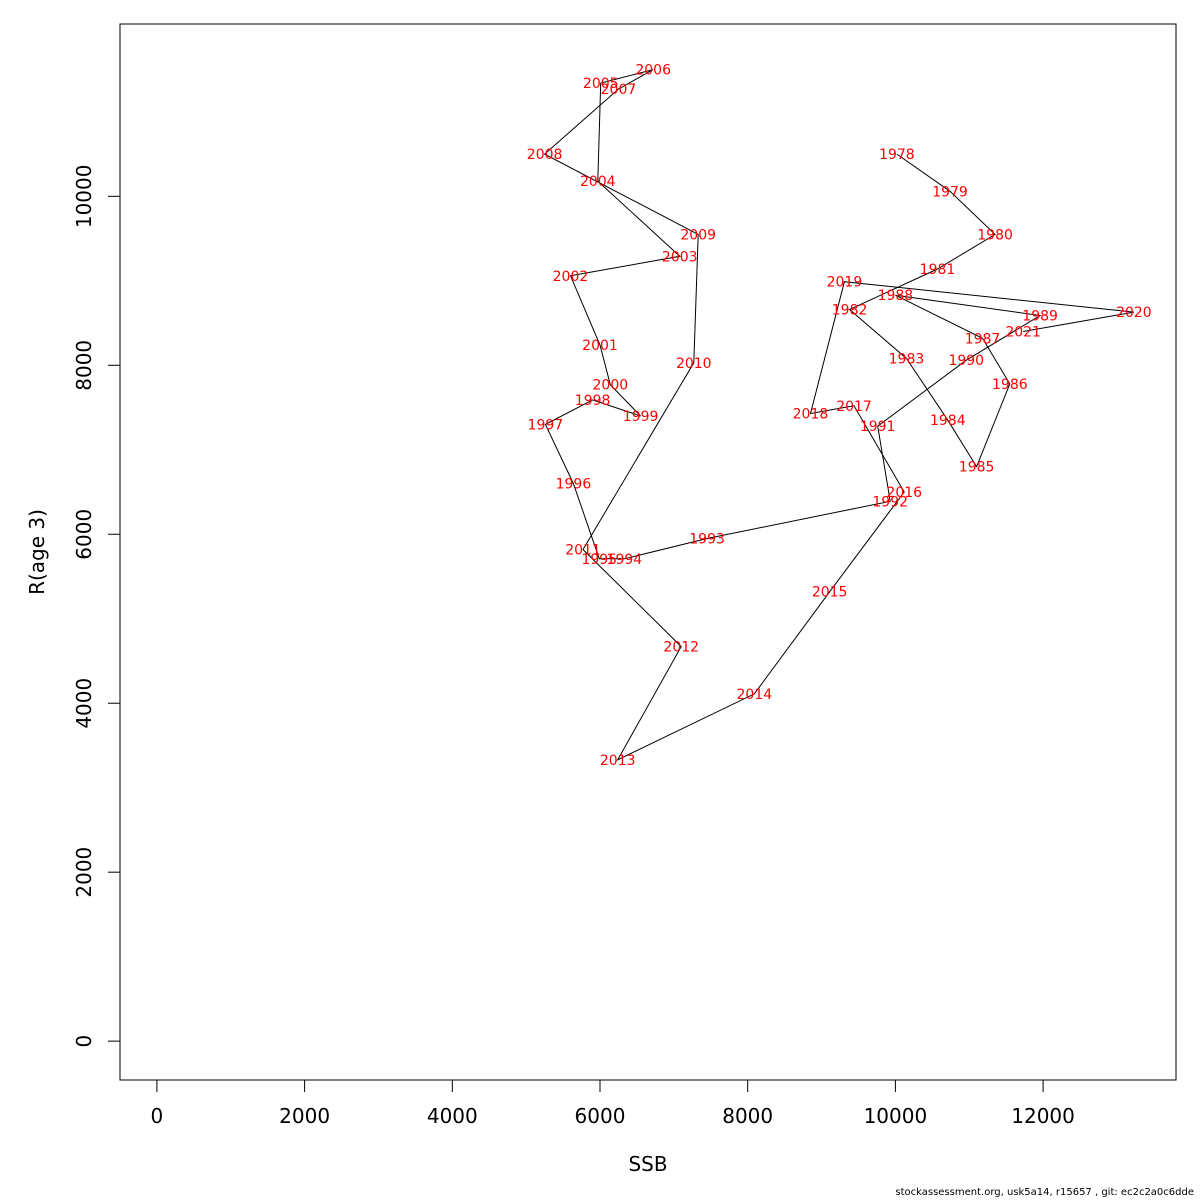 This screenshot has width=1200, height=1200. I want to click on year-label-2008: 2008, so click(545, 155).